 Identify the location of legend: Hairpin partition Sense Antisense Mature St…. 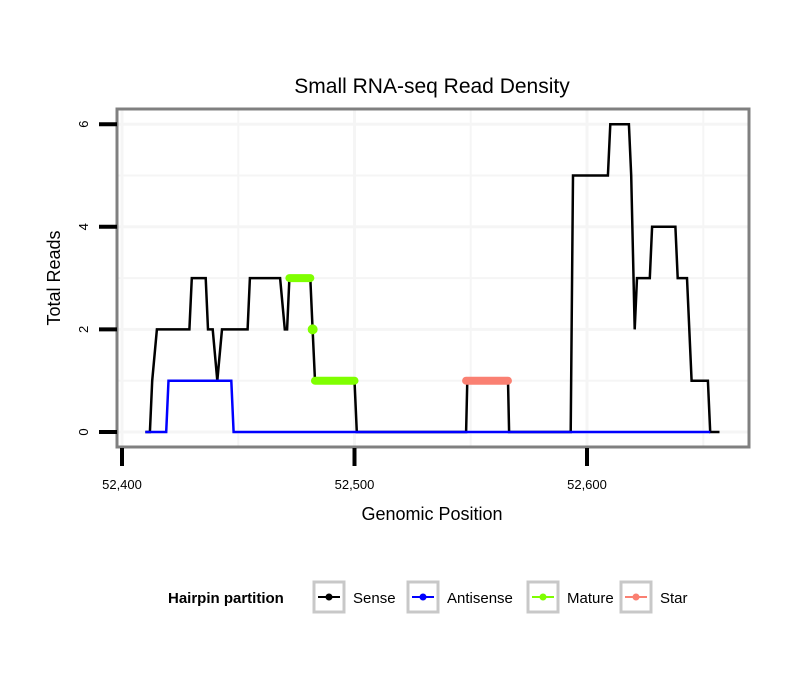
(428, 597).